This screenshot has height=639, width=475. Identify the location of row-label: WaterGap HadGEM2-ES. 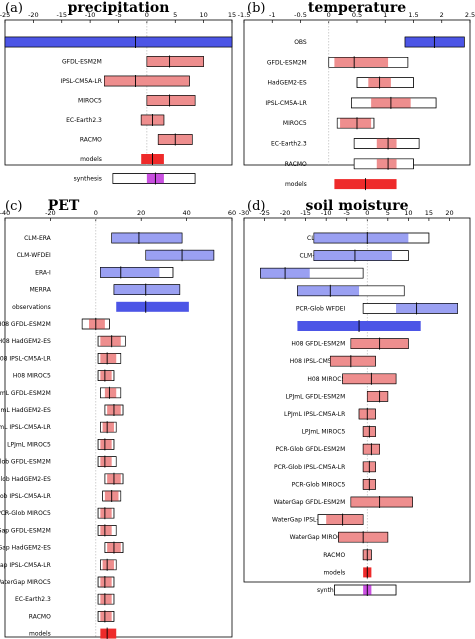
(25, 548).